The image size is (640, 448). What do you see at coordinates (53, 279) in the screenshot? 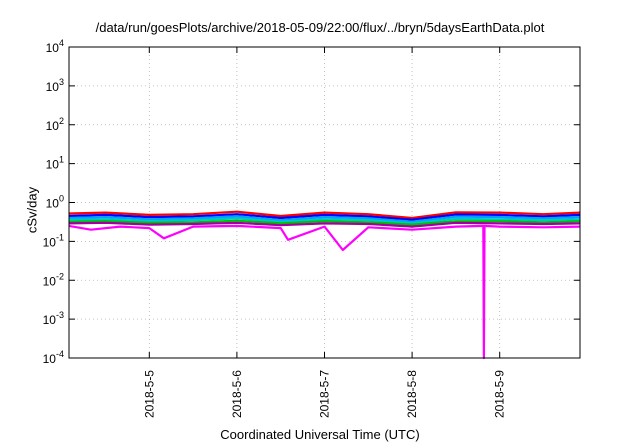
I see `y-tick-label: 10⁻²` at bounding box center [53, 279].